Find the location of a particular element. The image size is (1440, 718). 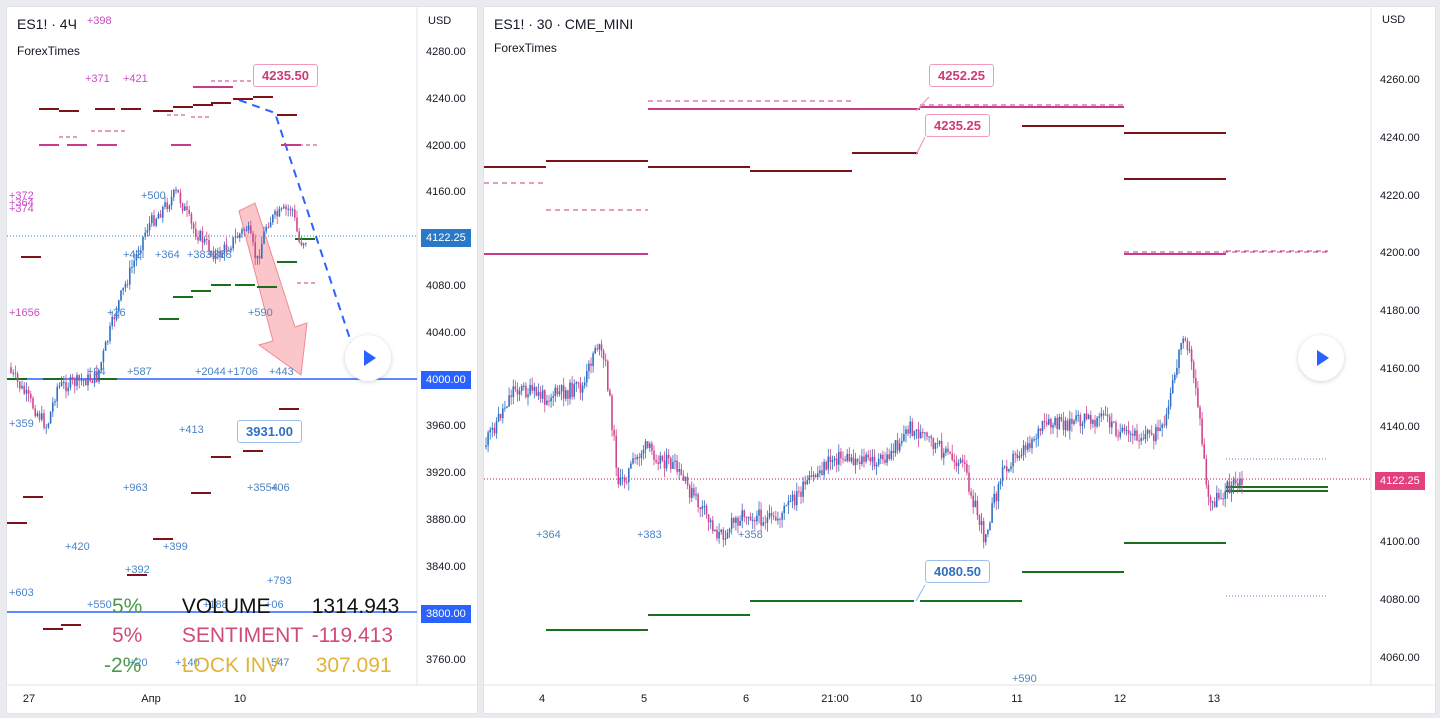

callout-connector is located at coordinates (922, 104).